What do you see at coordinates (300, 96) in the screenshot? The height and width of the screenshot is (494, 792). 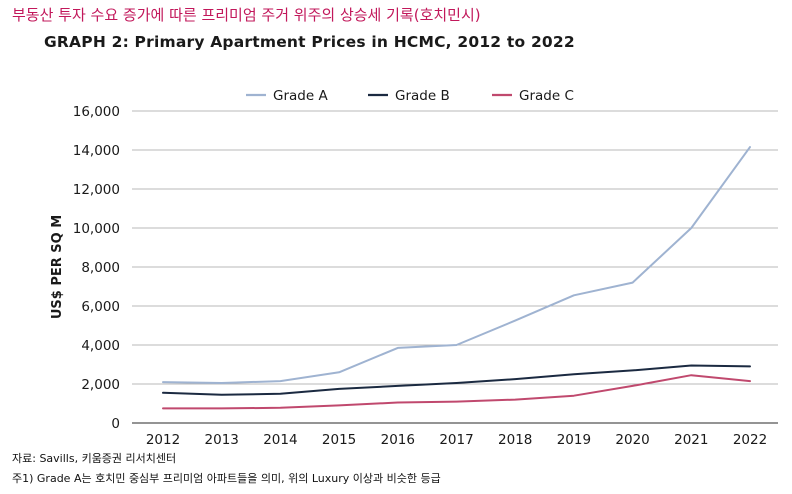 I see `legend-label-grade-a: Grade A` at bounding box center [300, 96].